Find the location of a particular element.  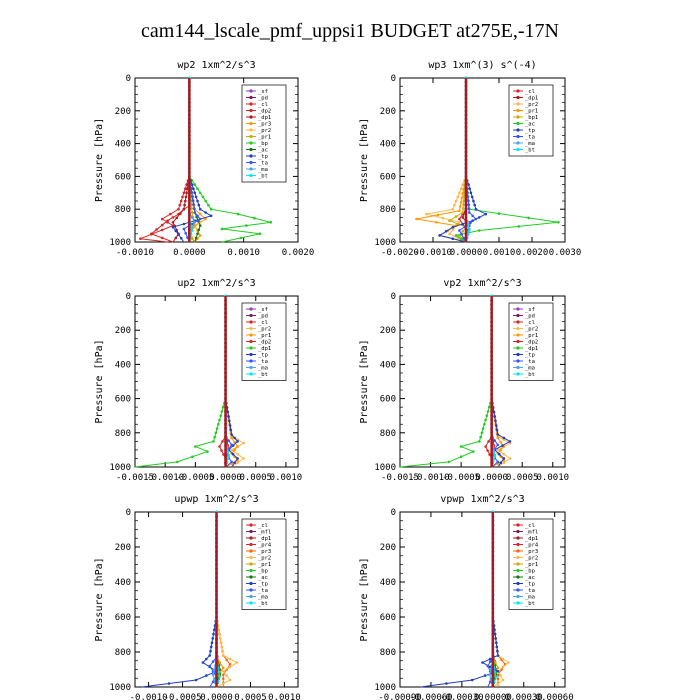

series-markers-tp is located at coordinates (463, 158).